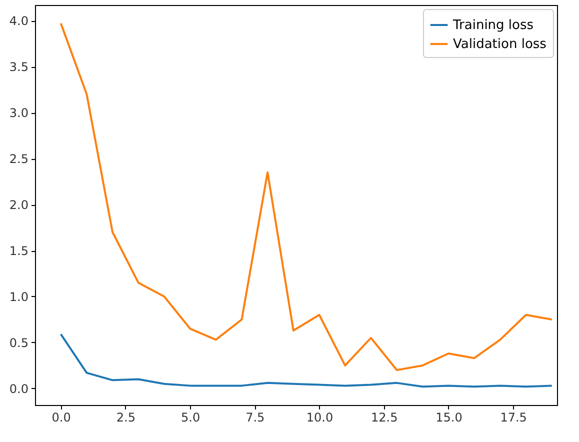  I want to click on y-tick-label: 3.5, so click(18, 67).